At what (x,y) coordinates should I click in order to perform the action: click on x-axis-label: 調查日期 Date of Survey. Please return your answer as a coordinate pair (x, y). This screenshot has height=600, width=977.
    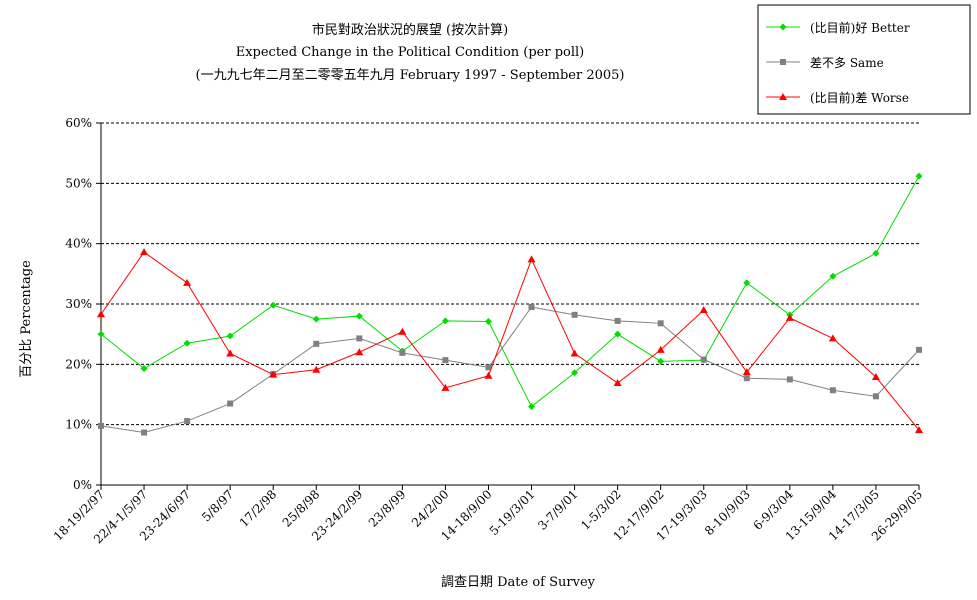
    Looking at the image, I should click on (518, 582).